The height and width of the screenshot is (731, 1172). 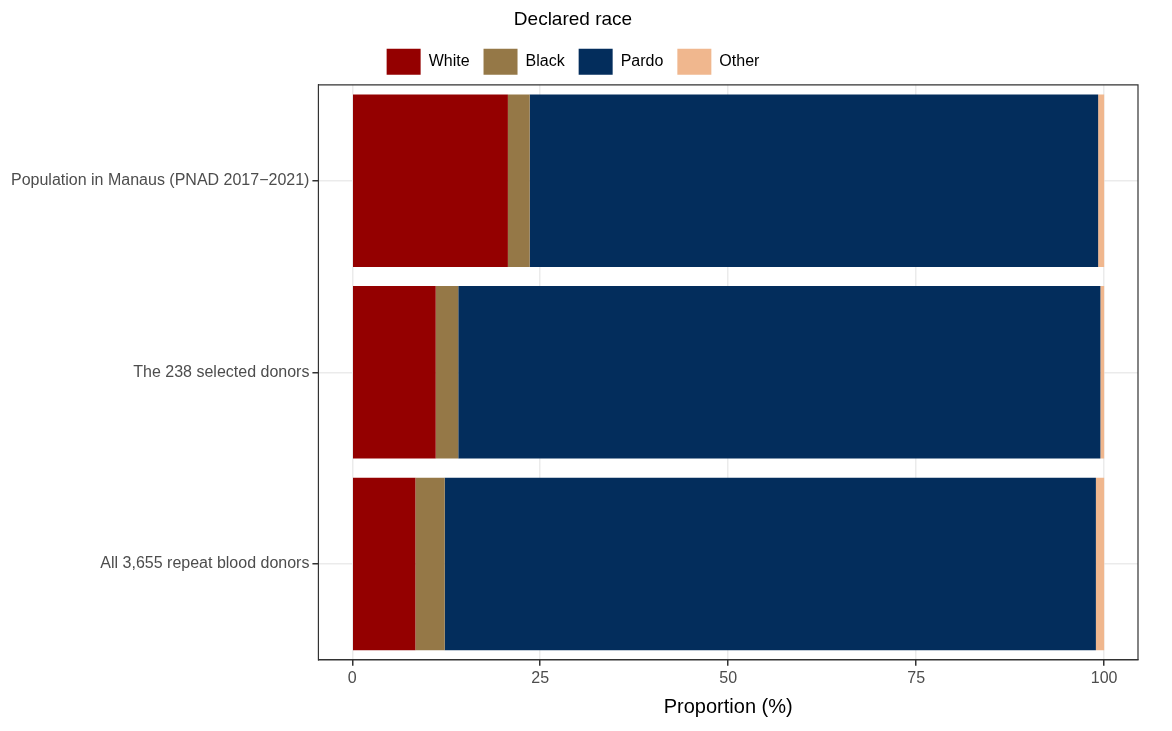 What do you see at coordinates (449, 61) in the screenshot?
I see `legend-label: White` at bounding box center [449, 61].